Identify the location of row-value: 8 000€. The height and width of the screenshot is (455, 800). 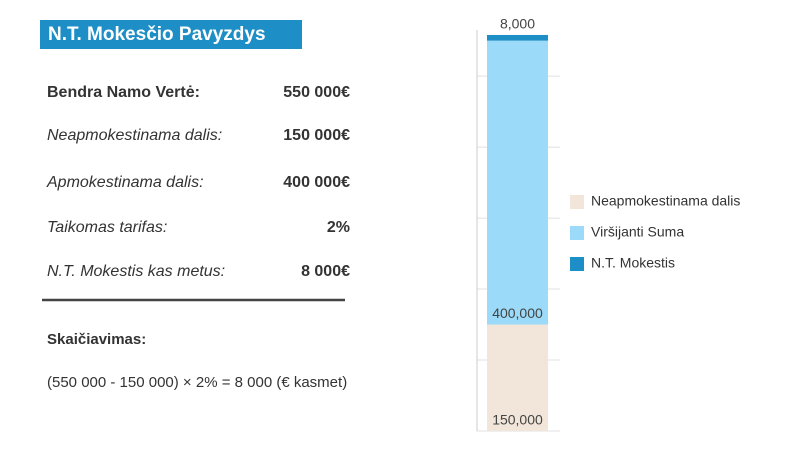
(325, 271).